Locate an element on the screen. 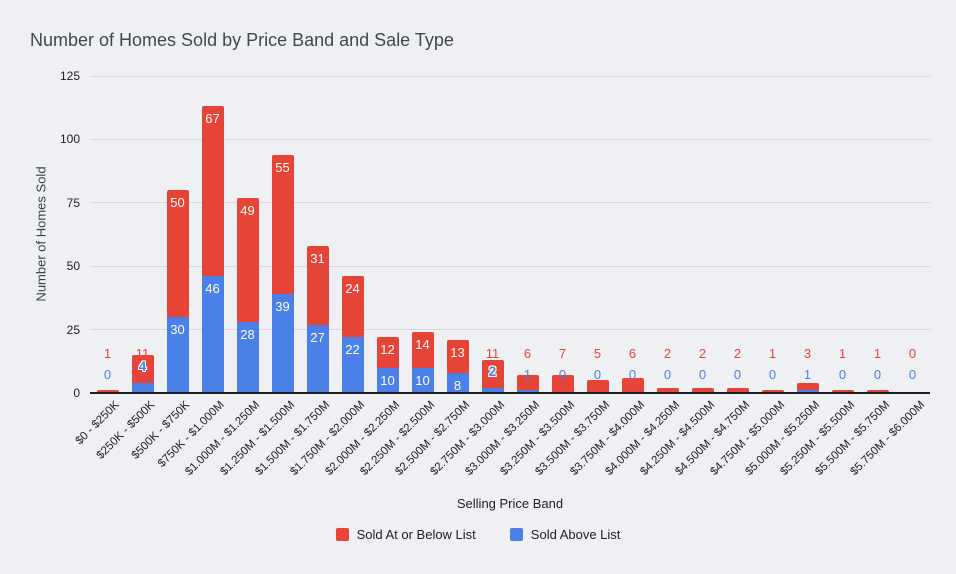 This screenshot has width=956, height=574. bar-value-label: 10 is located at coordinates (387, 380).